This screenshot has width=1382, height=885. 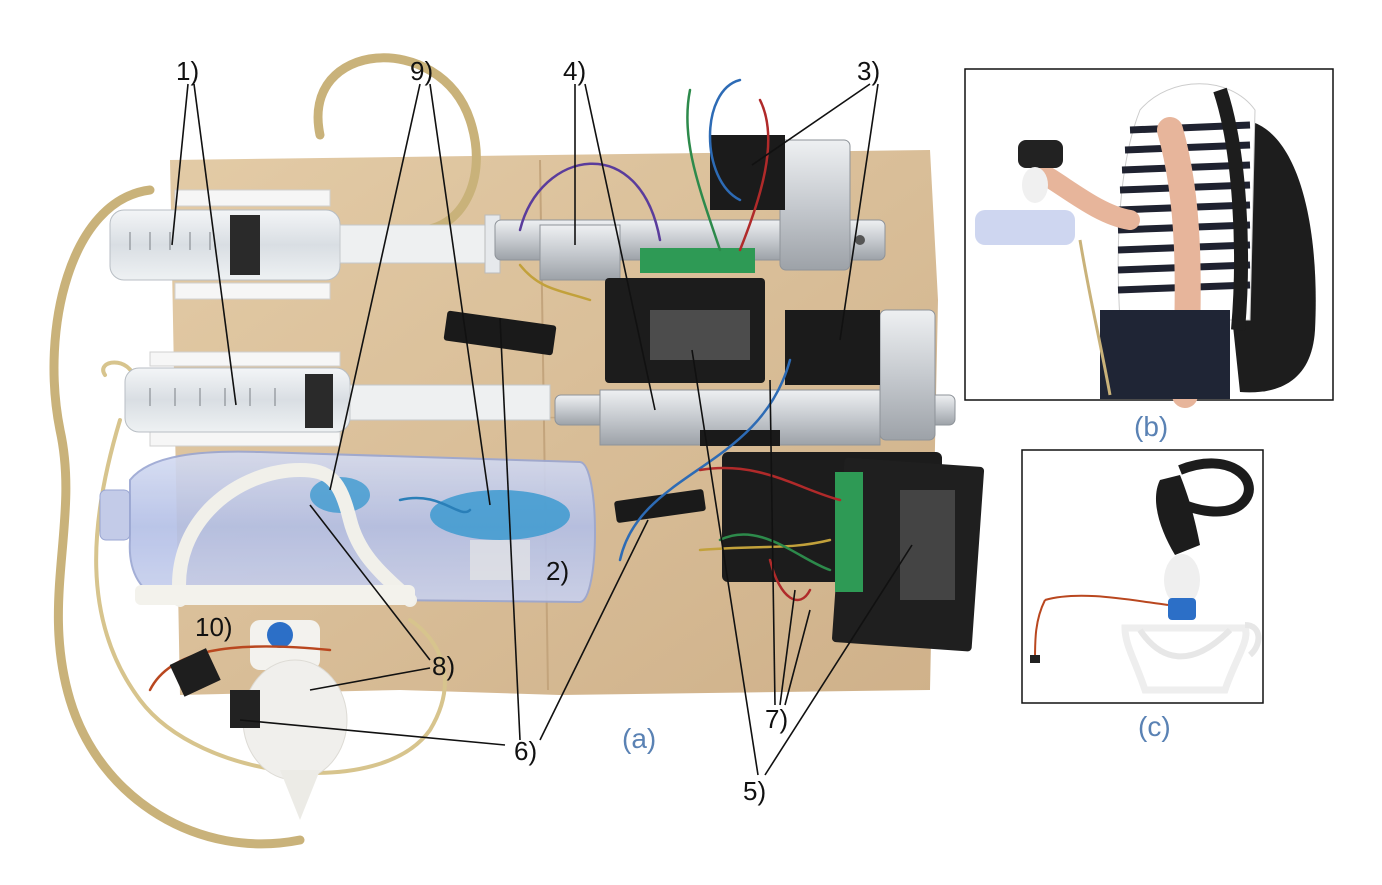 I want to click on tube-loop-left, so click(x=177, y=517).